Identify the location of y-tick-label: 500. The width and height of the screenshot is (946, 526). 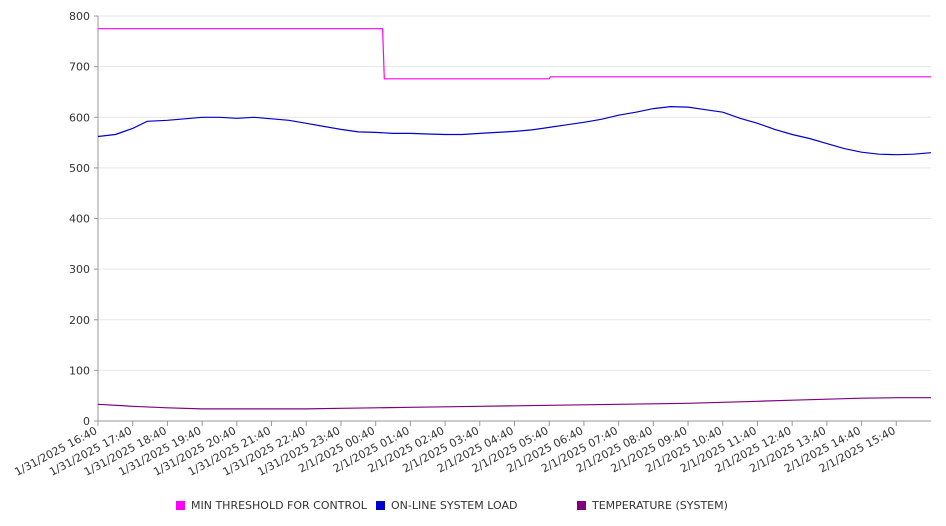
(79, 168).